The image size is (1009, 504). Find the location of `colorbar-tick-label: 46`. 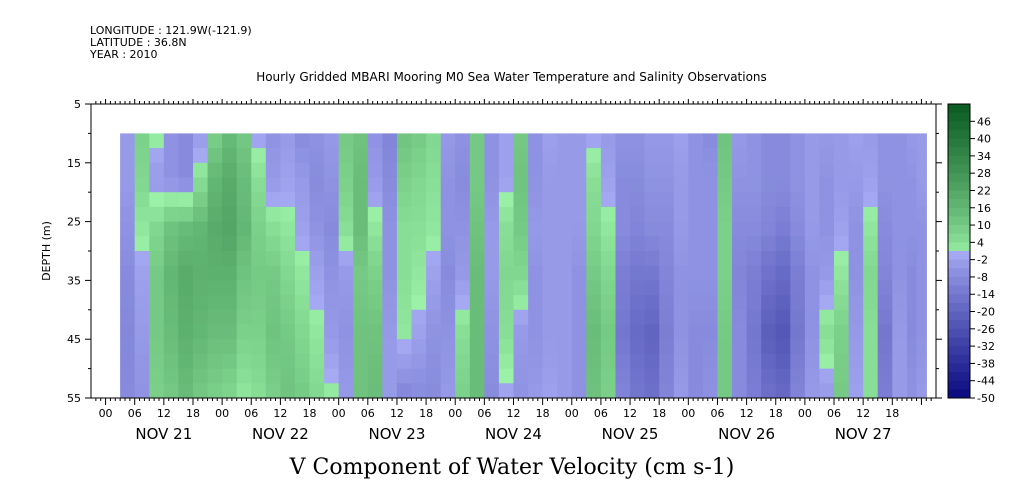

colorbar-tick-label: 46 is located at coordinates (984, 121).